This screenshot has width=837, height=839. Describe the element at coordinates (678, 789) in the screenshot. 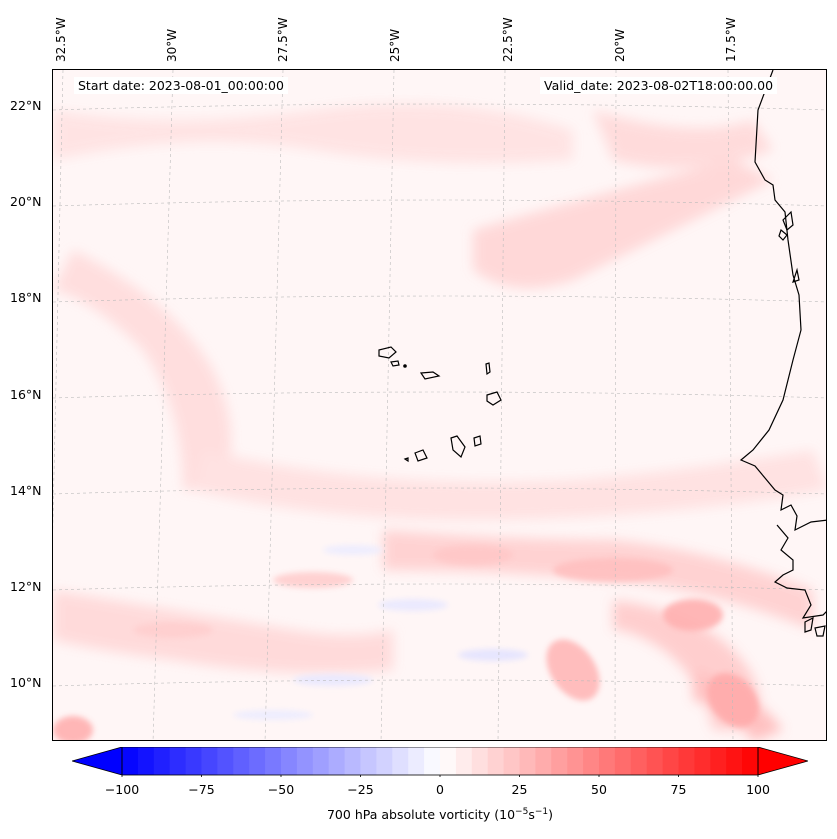

I see `colorbar-tick-label: 75` at that location.